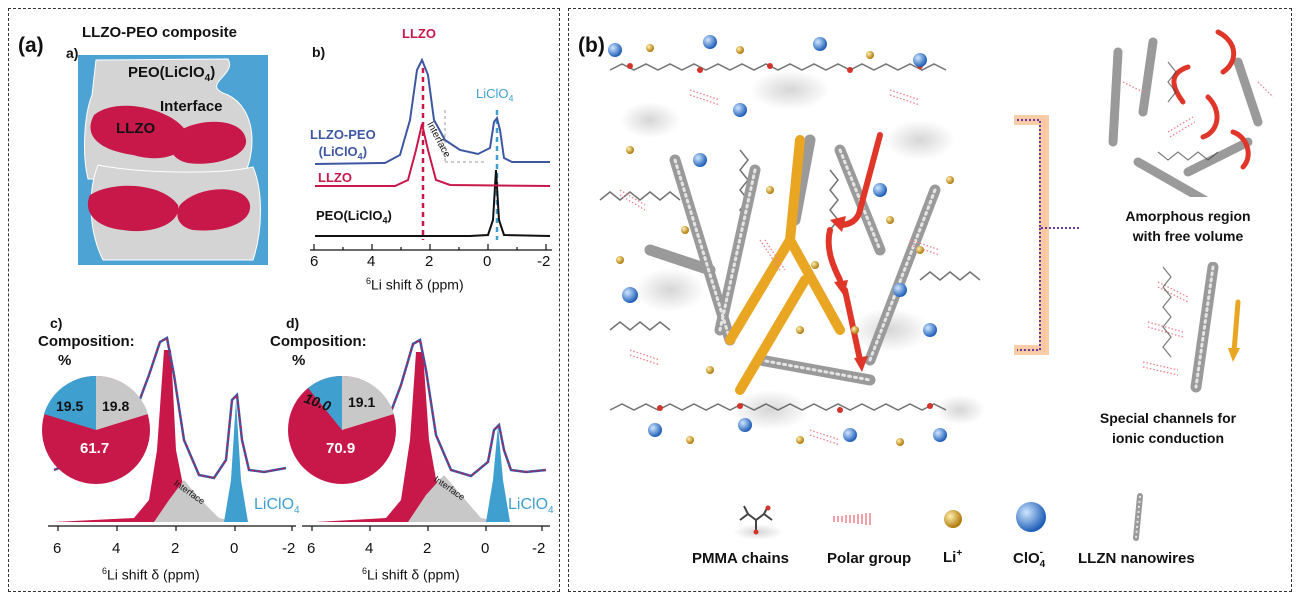 This screenshot has height=595, width=1300. Describe the element at coordinates (531, 506) in the screenshot. I see `sub-d-liclo-label: LiClO4` at that location.